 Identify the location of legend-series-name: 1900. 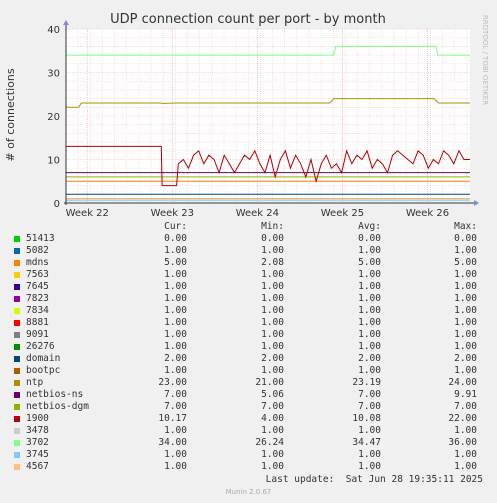
(37, 418).